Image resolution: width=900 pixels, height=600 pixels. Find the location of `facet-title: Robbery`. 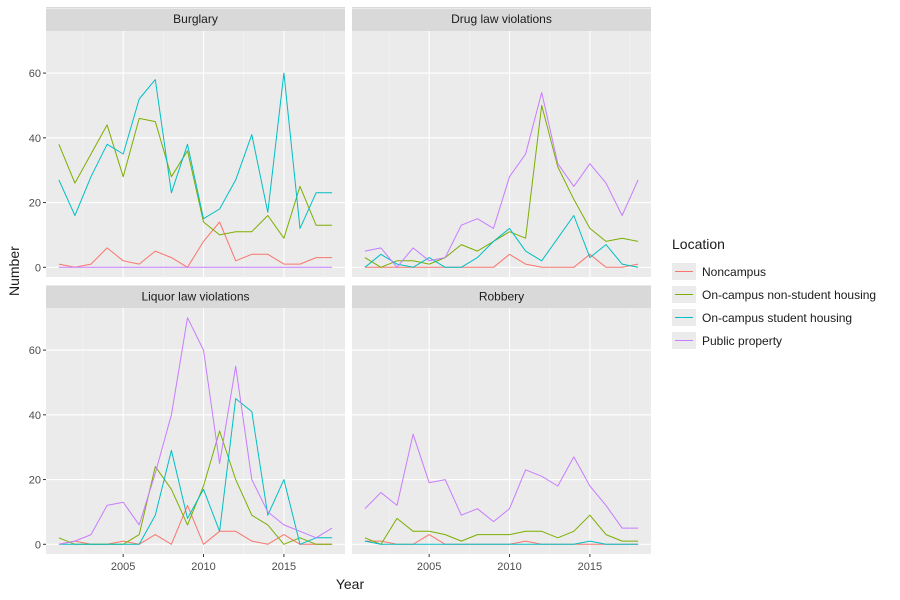

facet-title: Robbery is located at coordinates (501, 297).